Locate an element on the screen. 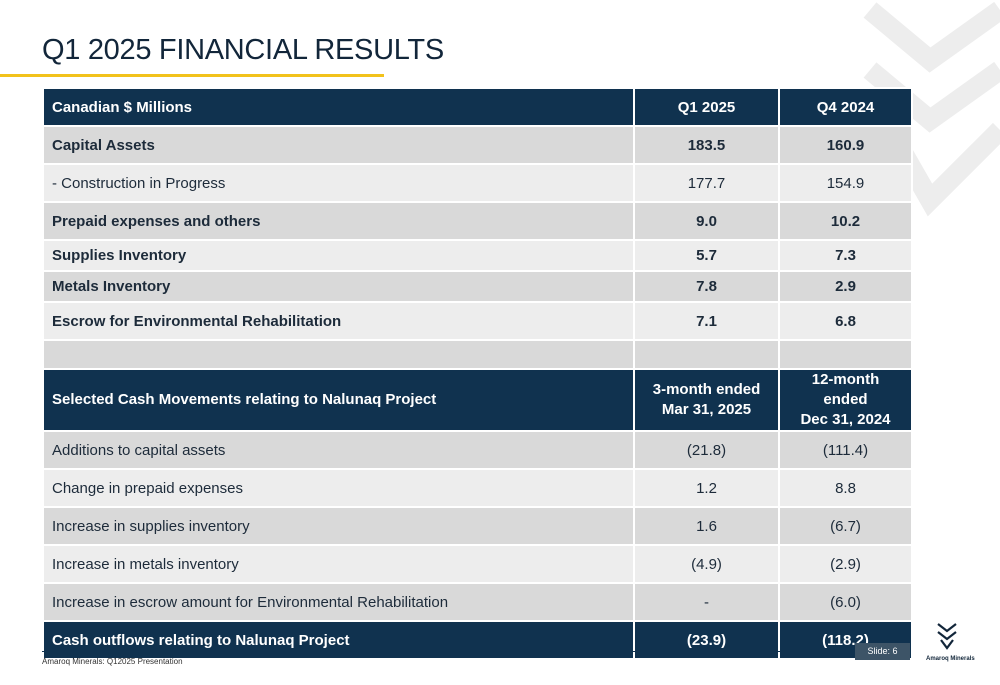 This screenshot has height=685, width=1000. header-12-month-line2: Dec 31, 2024 is located at coordinates (845, 419).